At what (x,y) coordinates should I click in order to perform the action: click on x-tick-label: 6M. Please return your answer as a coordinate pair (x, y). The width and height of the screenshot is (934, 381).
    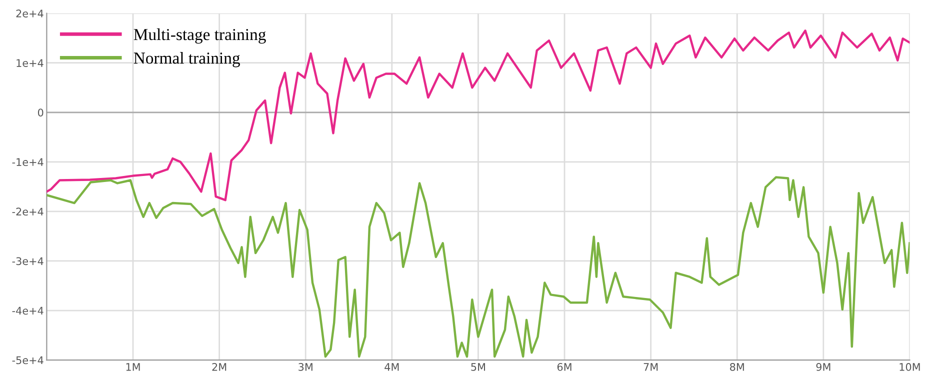
    Looking at the image, I should click on (564, 367).